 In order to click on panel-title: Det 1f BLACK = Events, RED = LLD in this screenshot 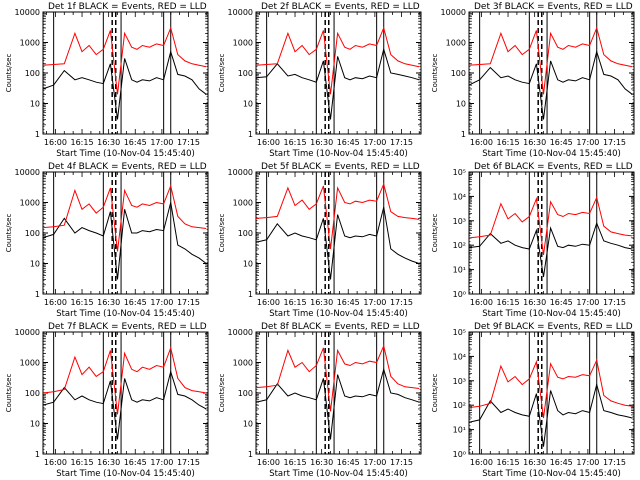, I will do `click(127, 7)`.